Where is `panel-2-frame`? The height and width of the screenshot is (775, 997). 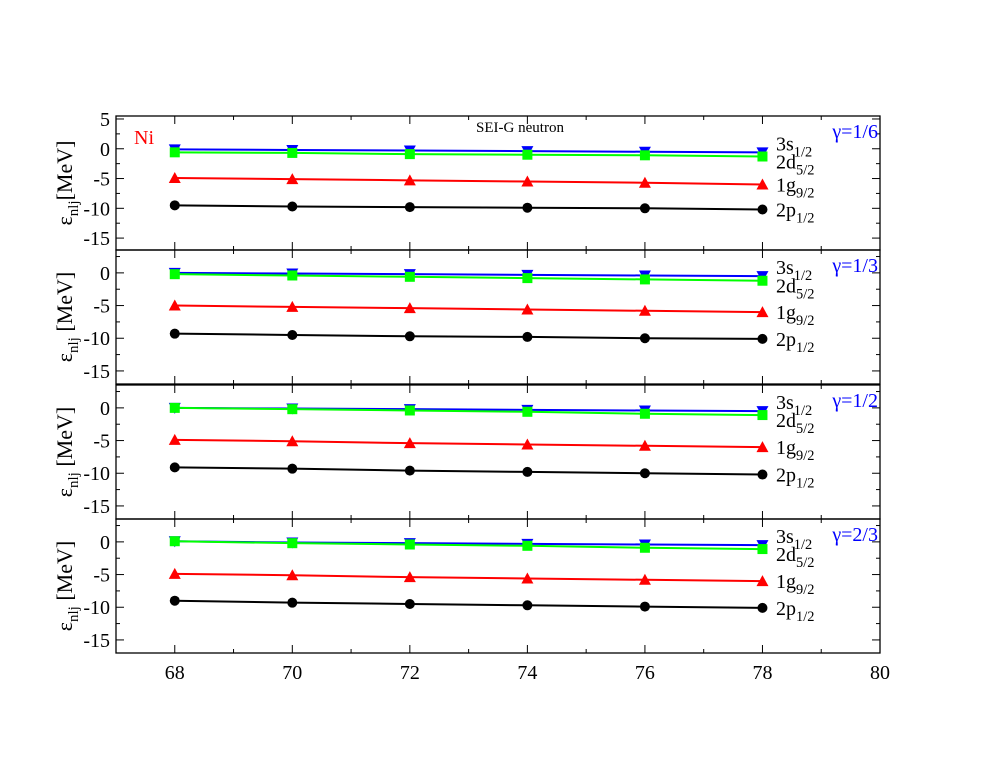
panel-2-frame is located at coordinates (498, 317).